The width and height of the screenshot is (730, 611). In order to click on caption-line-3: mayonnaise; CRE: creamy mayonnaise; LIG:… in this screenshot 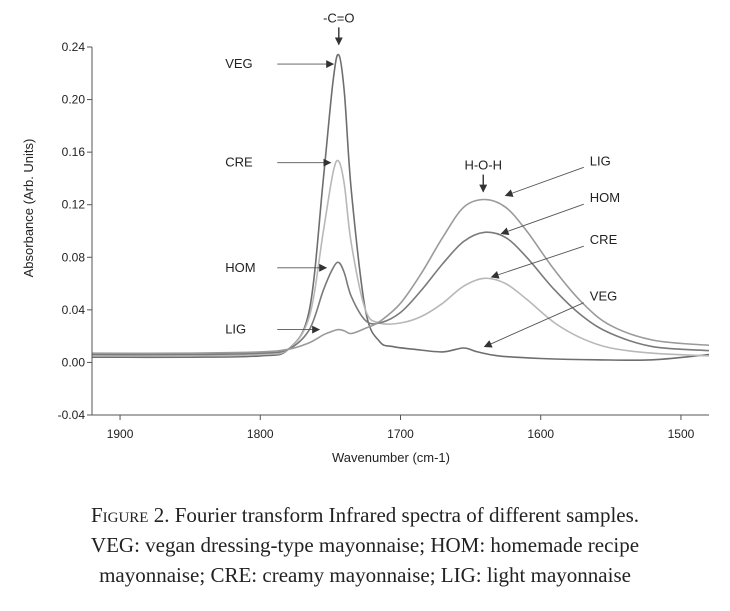, I will do `click(365, 575)`.